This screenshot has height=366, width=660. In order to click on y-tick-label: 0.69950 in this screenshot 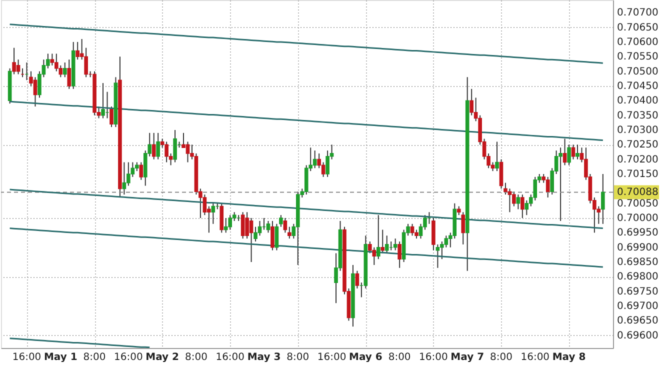, I will do `click(637, 233)`.